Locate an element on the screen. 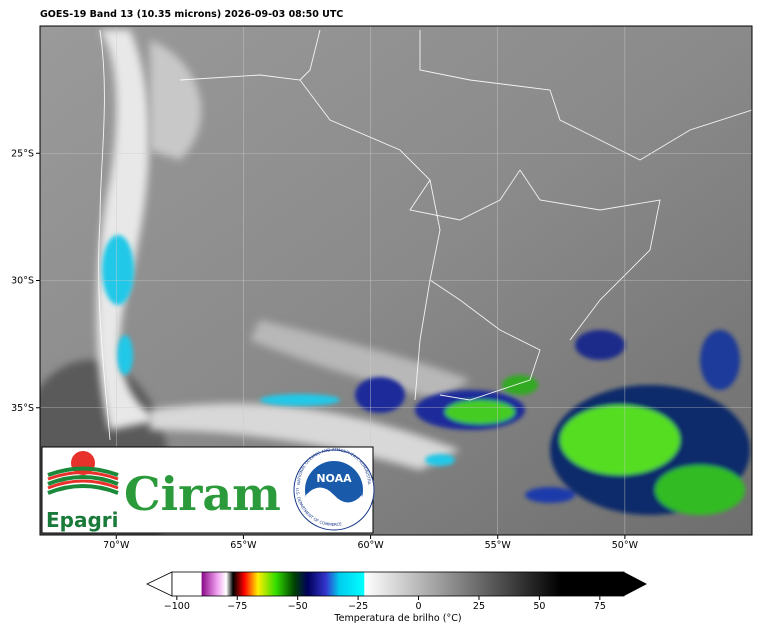 The image size is (768, 637). epagri-logo: Epagri is located at coordinates (82, 520).